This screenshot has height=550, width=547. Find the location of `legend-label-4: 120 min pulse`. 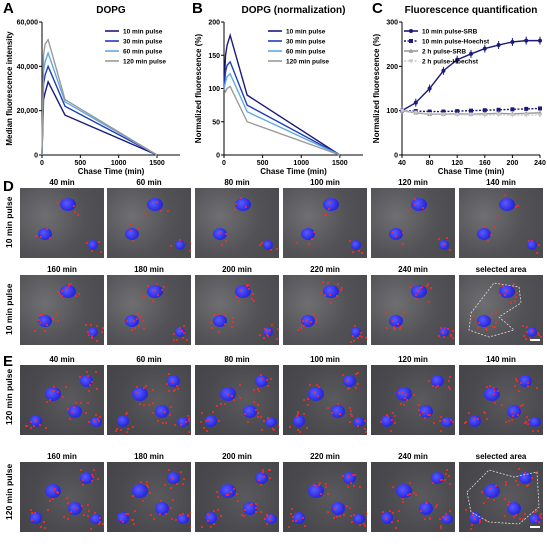

legend-label-4: 120 min pulse is located at coordinates (307, 61).